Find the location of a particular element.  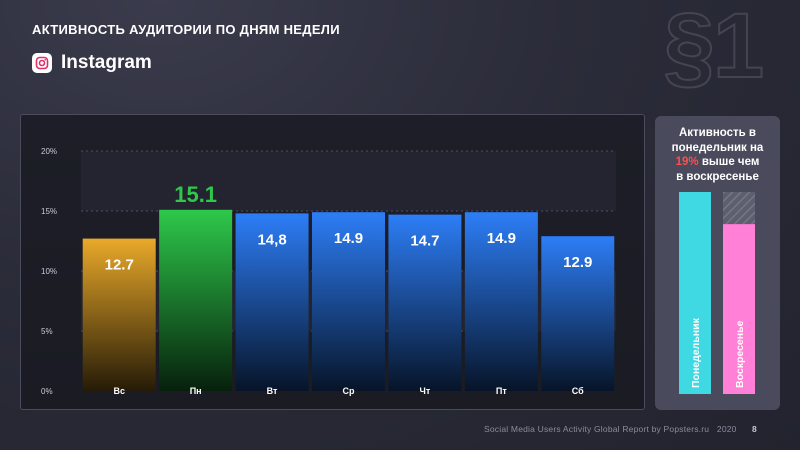

x-tick-label: Сб is located at coordinates (578, 391).